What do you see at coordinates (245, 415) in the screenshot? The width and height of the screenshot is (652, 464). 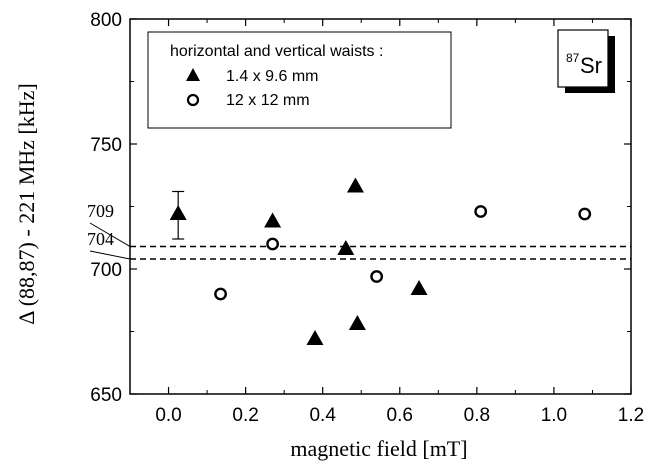 I see `x-tick-label: 0.2` at bounding box center [245, 415].